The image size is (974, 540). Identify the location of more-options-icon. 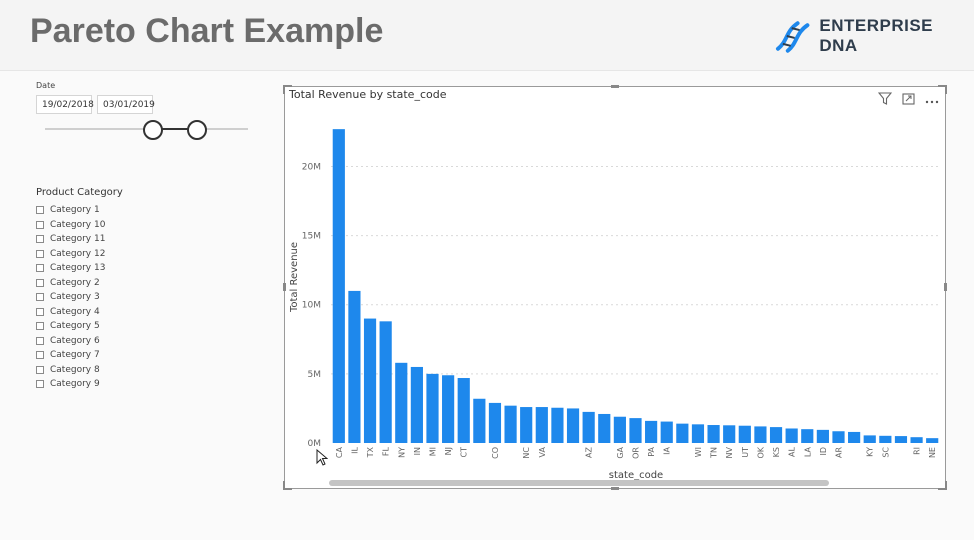
(932, 99).